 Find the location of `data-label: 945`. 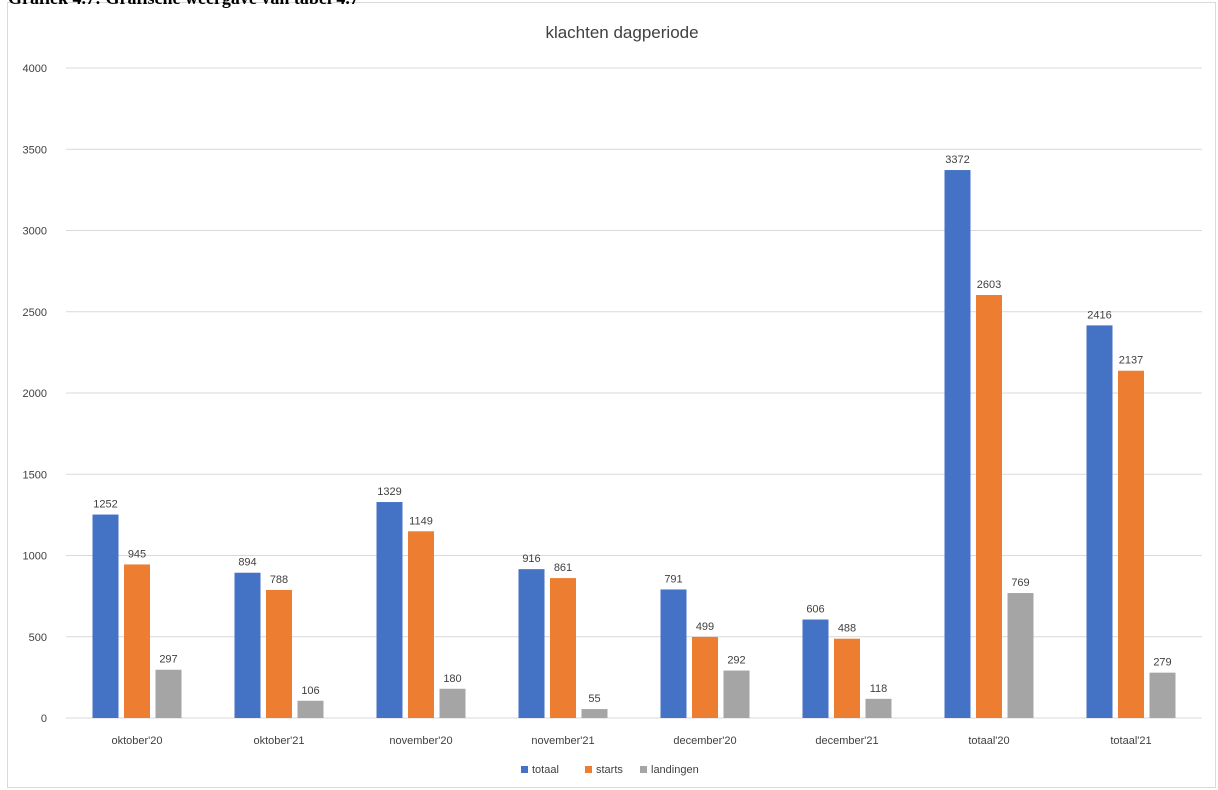

data-label: 945 is located at coordinates (137, 554).